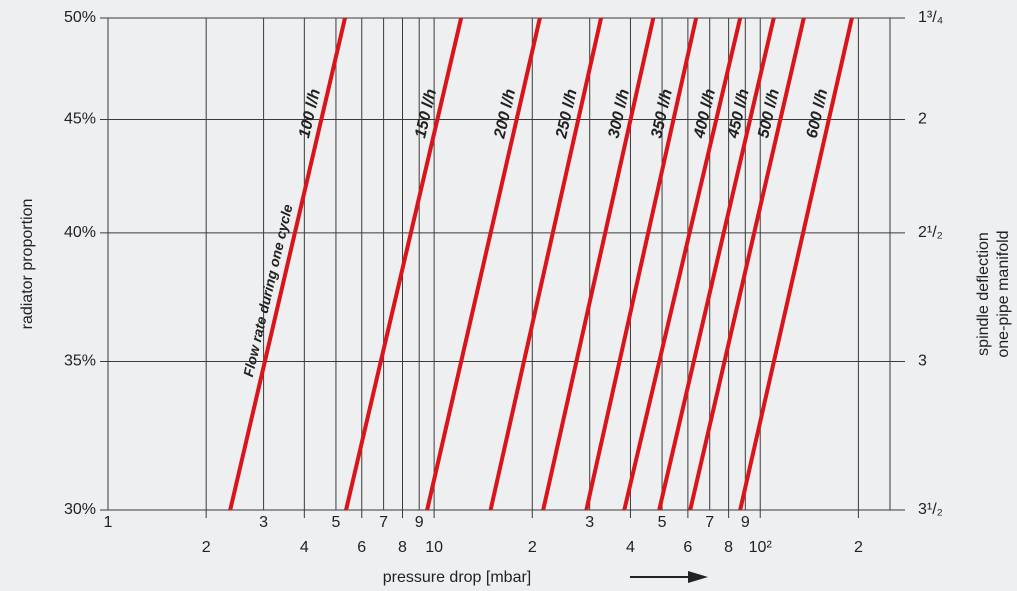  Describe the element at coordinates (27, 264) in the screenshot. I see `y-axis-label: radiator proportion` at that location.